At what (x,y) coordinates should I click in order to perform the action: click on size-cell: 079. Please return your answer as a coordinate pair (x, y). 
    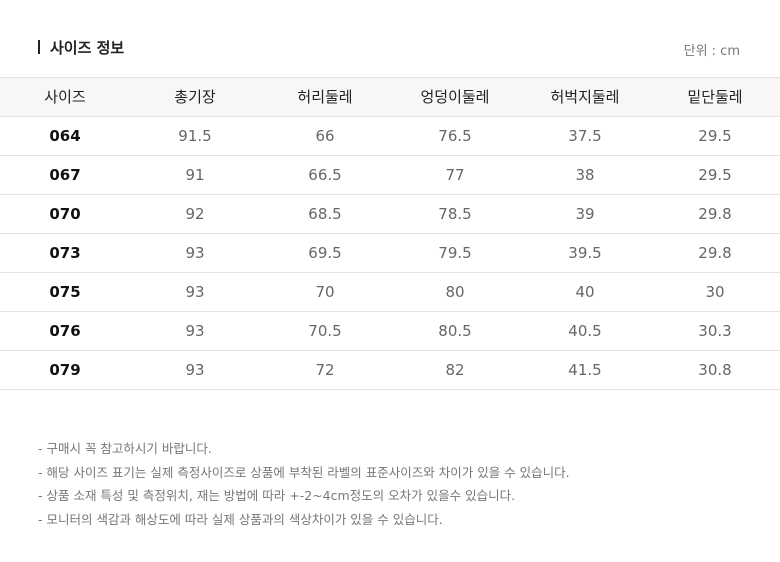
    Looking at the image, I should click on (65, 370).